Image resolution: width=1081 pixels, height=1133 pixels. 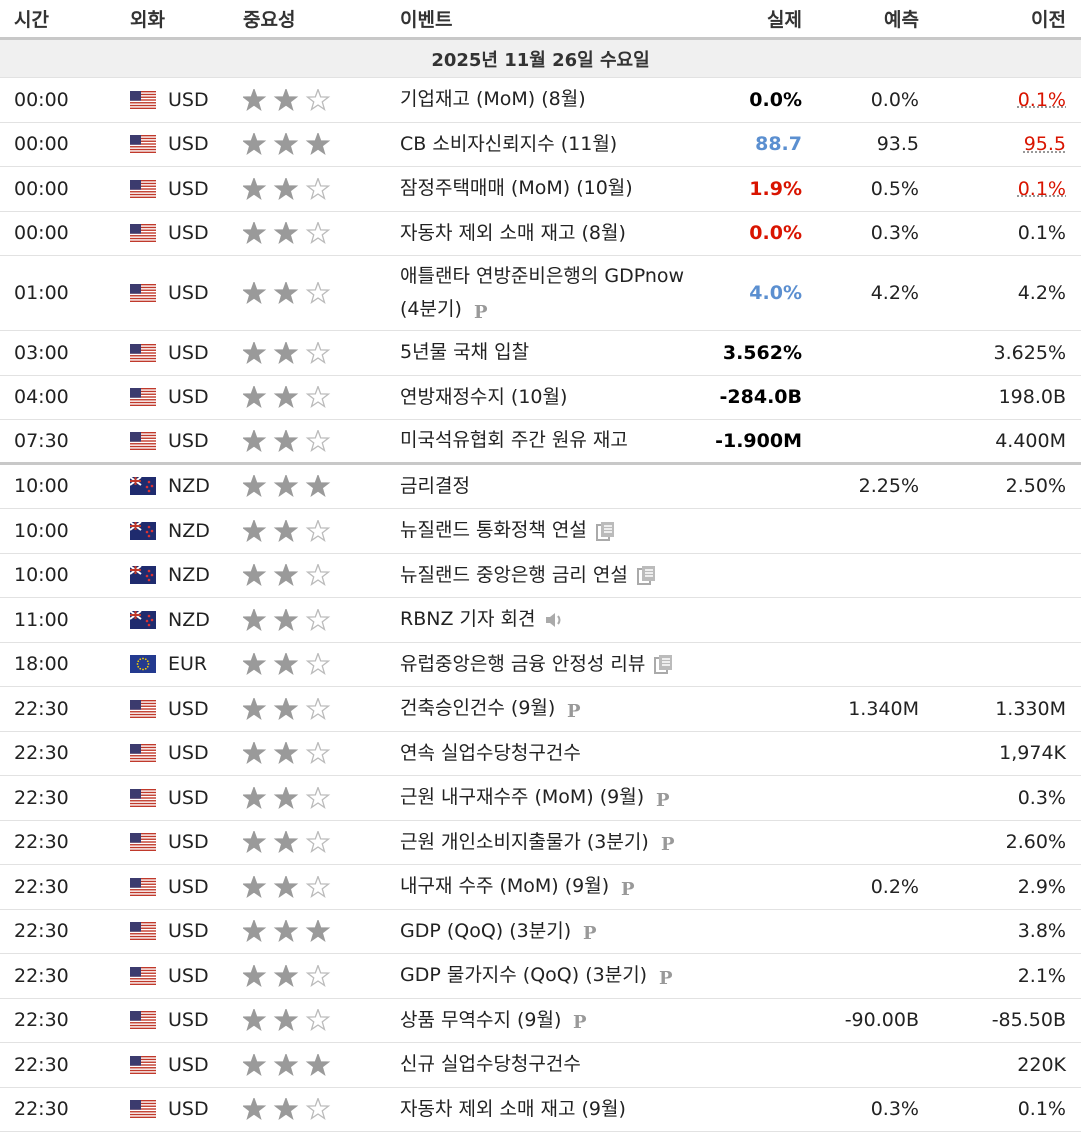 What do you see at coordinates (550, 619) in the screenshot?
I see `event-cell: RBNZ 기자 회견` at bounding box center [550, 619].